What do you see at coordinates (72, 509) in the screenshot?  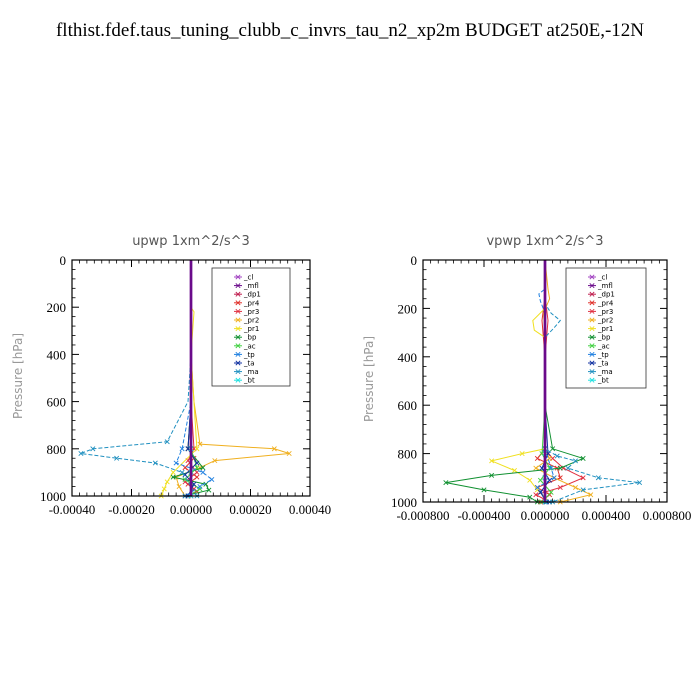 I see `x-tick-label: -0.00040` at bounding box center [72, 509].